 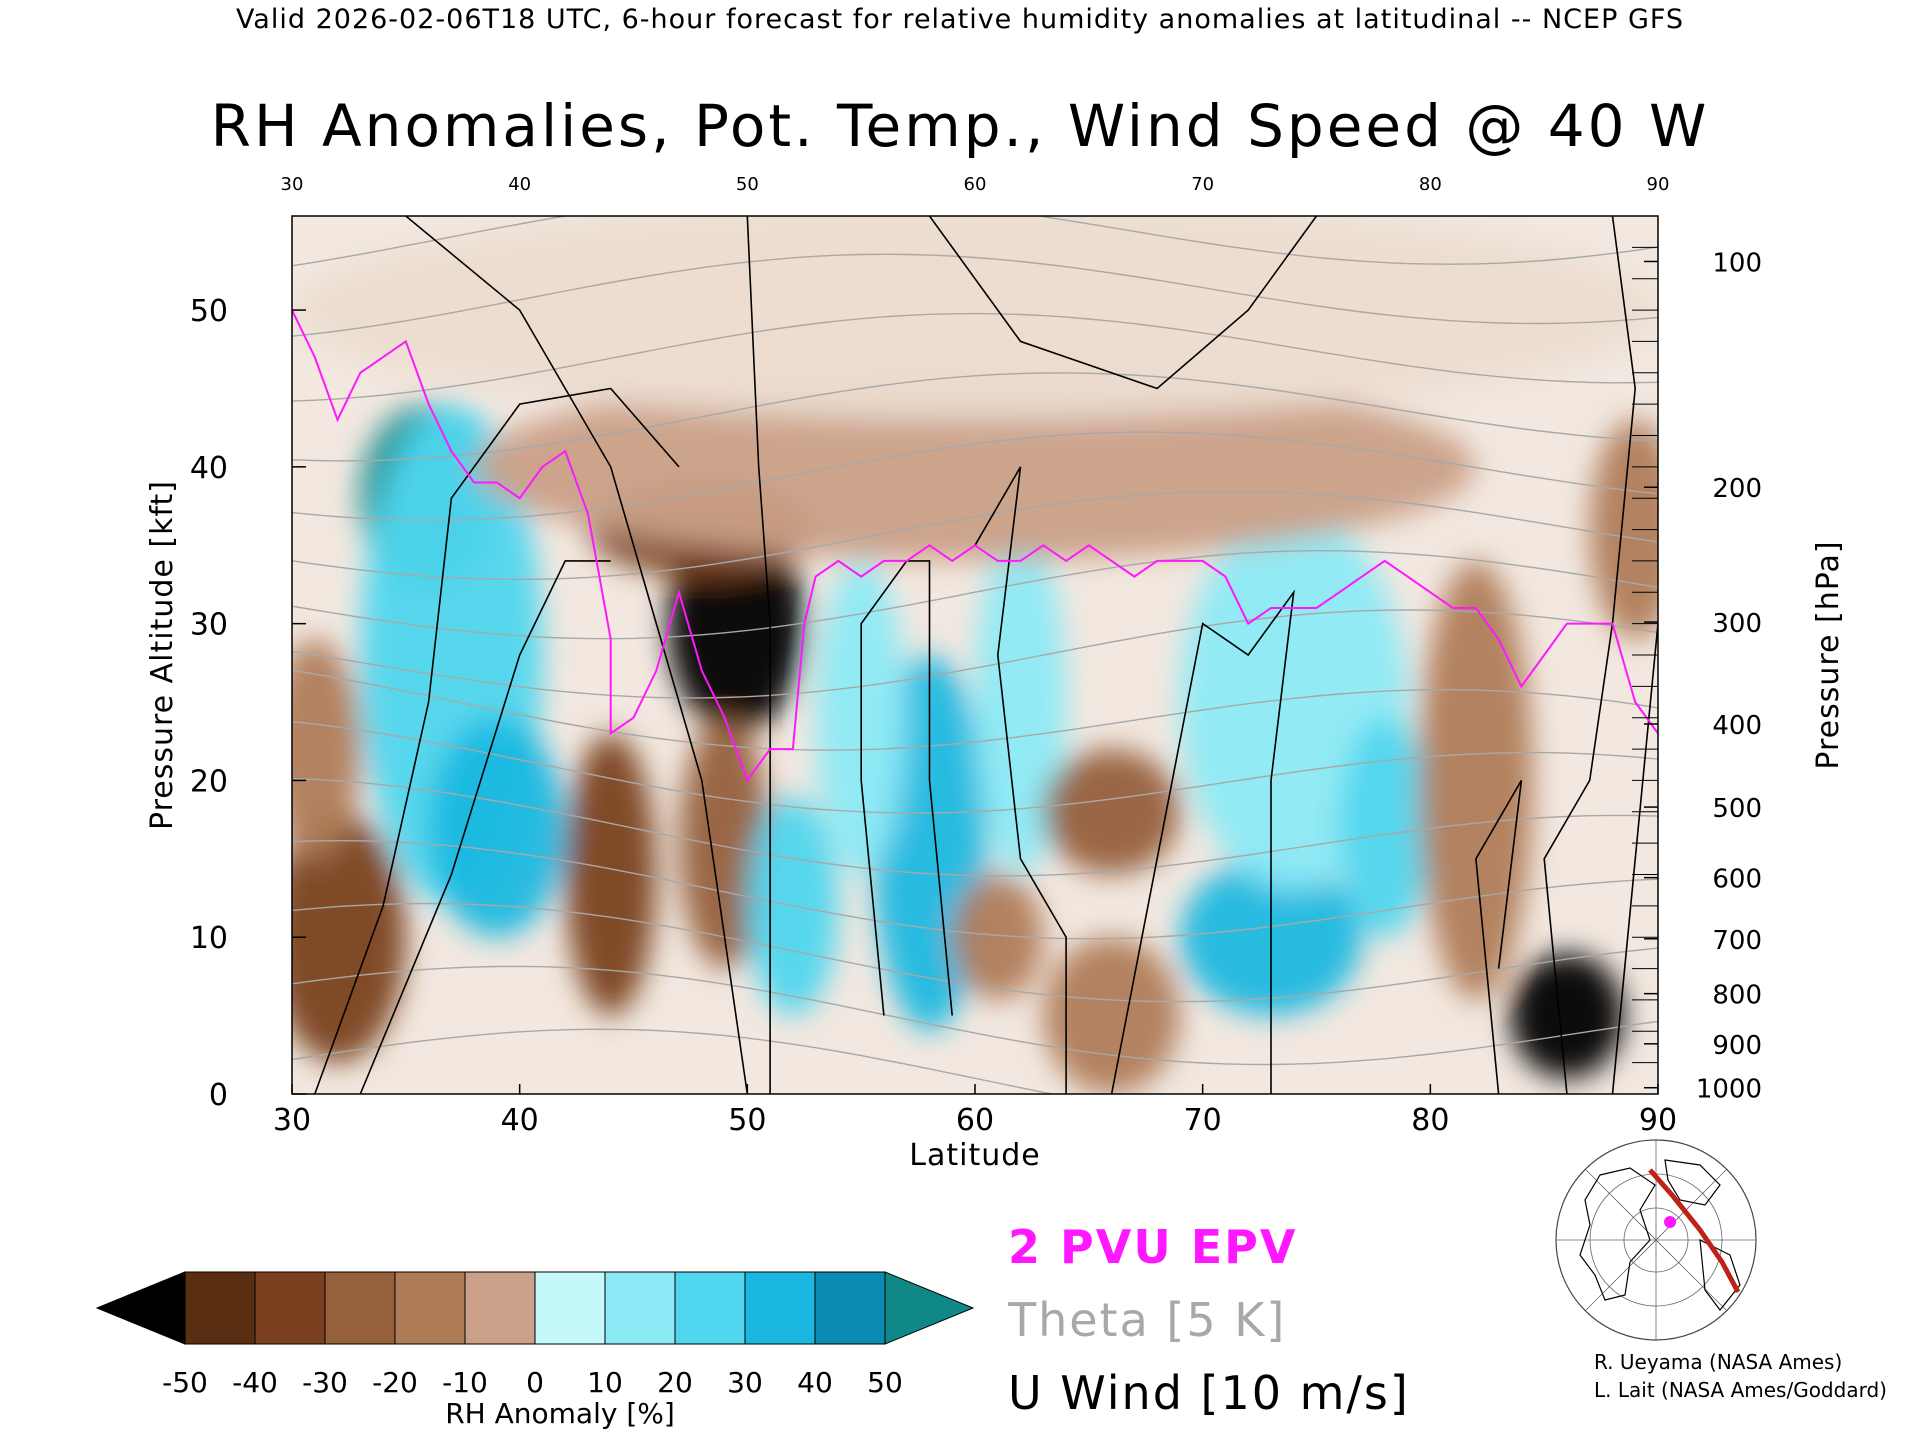 I want to click on colorbar-over-arrow, so click(x=929, y=1308).